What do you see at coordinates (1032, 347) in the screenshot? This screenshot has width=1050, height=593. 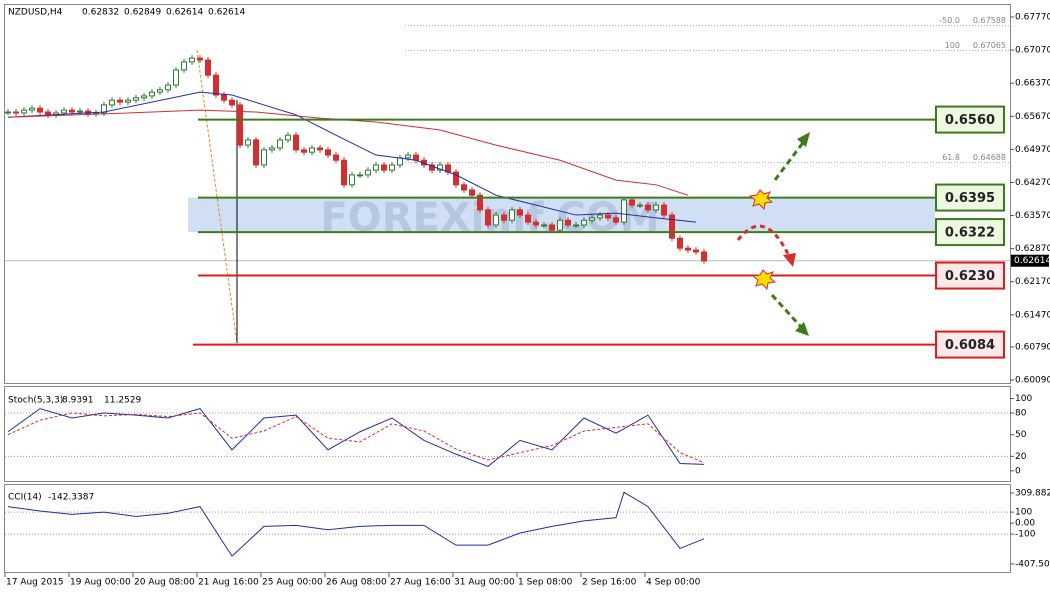 I see `y-tick-label: 0.60790` at bounding box center [1032, 347].